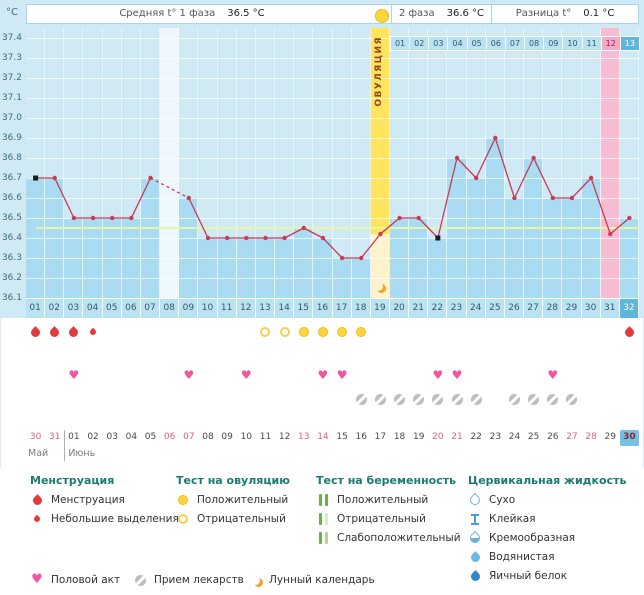  I want to click on date-cell: 14, so click(323, 437).